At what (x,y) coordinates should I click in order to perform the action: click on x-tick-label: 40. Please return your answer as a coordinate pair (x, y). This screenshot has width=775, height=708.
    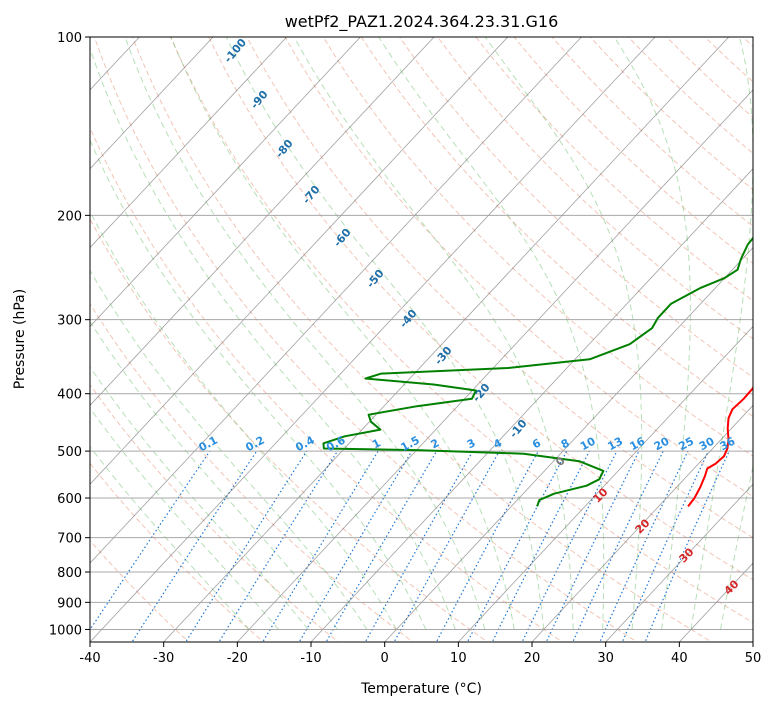
    Looking at the image, I should click on (679, 658).